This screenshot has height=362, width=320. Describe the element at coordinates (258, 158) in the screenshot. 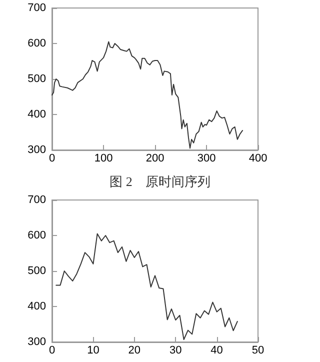

I see `x-tick-label: 400` at that location.